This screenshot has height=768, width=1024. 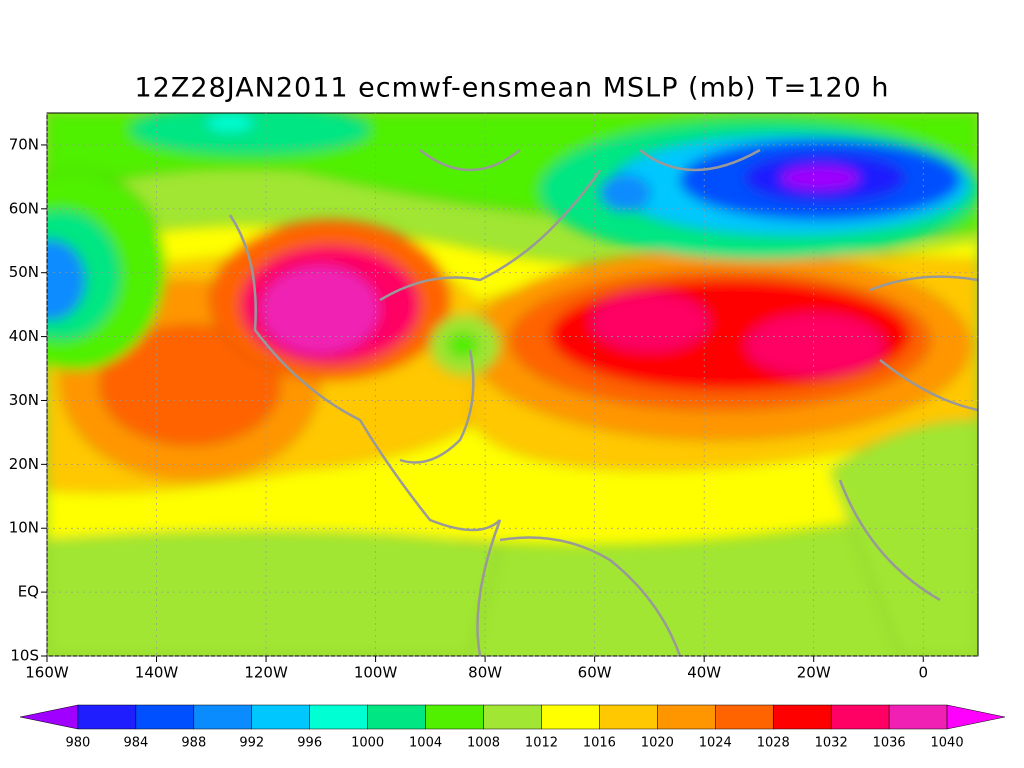 What do you see at coordinates (24, 336) in the screenshot?
I see `y-tick-label: 40N` at bounding box center [24, 336].